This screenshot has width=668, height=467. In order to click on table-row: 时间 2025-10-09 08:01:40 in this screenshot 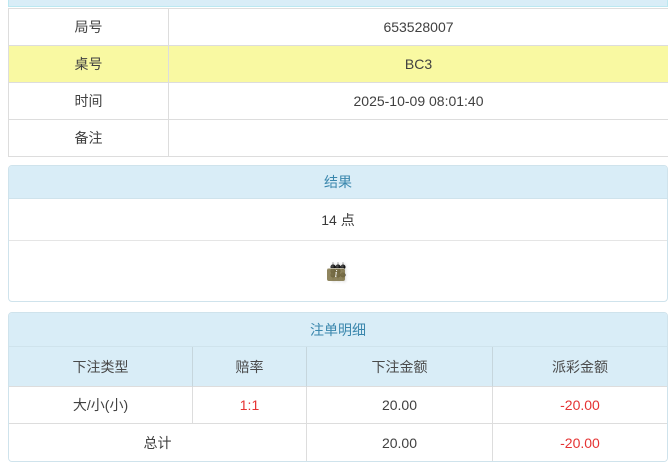, I will do `click(338, 101)`.